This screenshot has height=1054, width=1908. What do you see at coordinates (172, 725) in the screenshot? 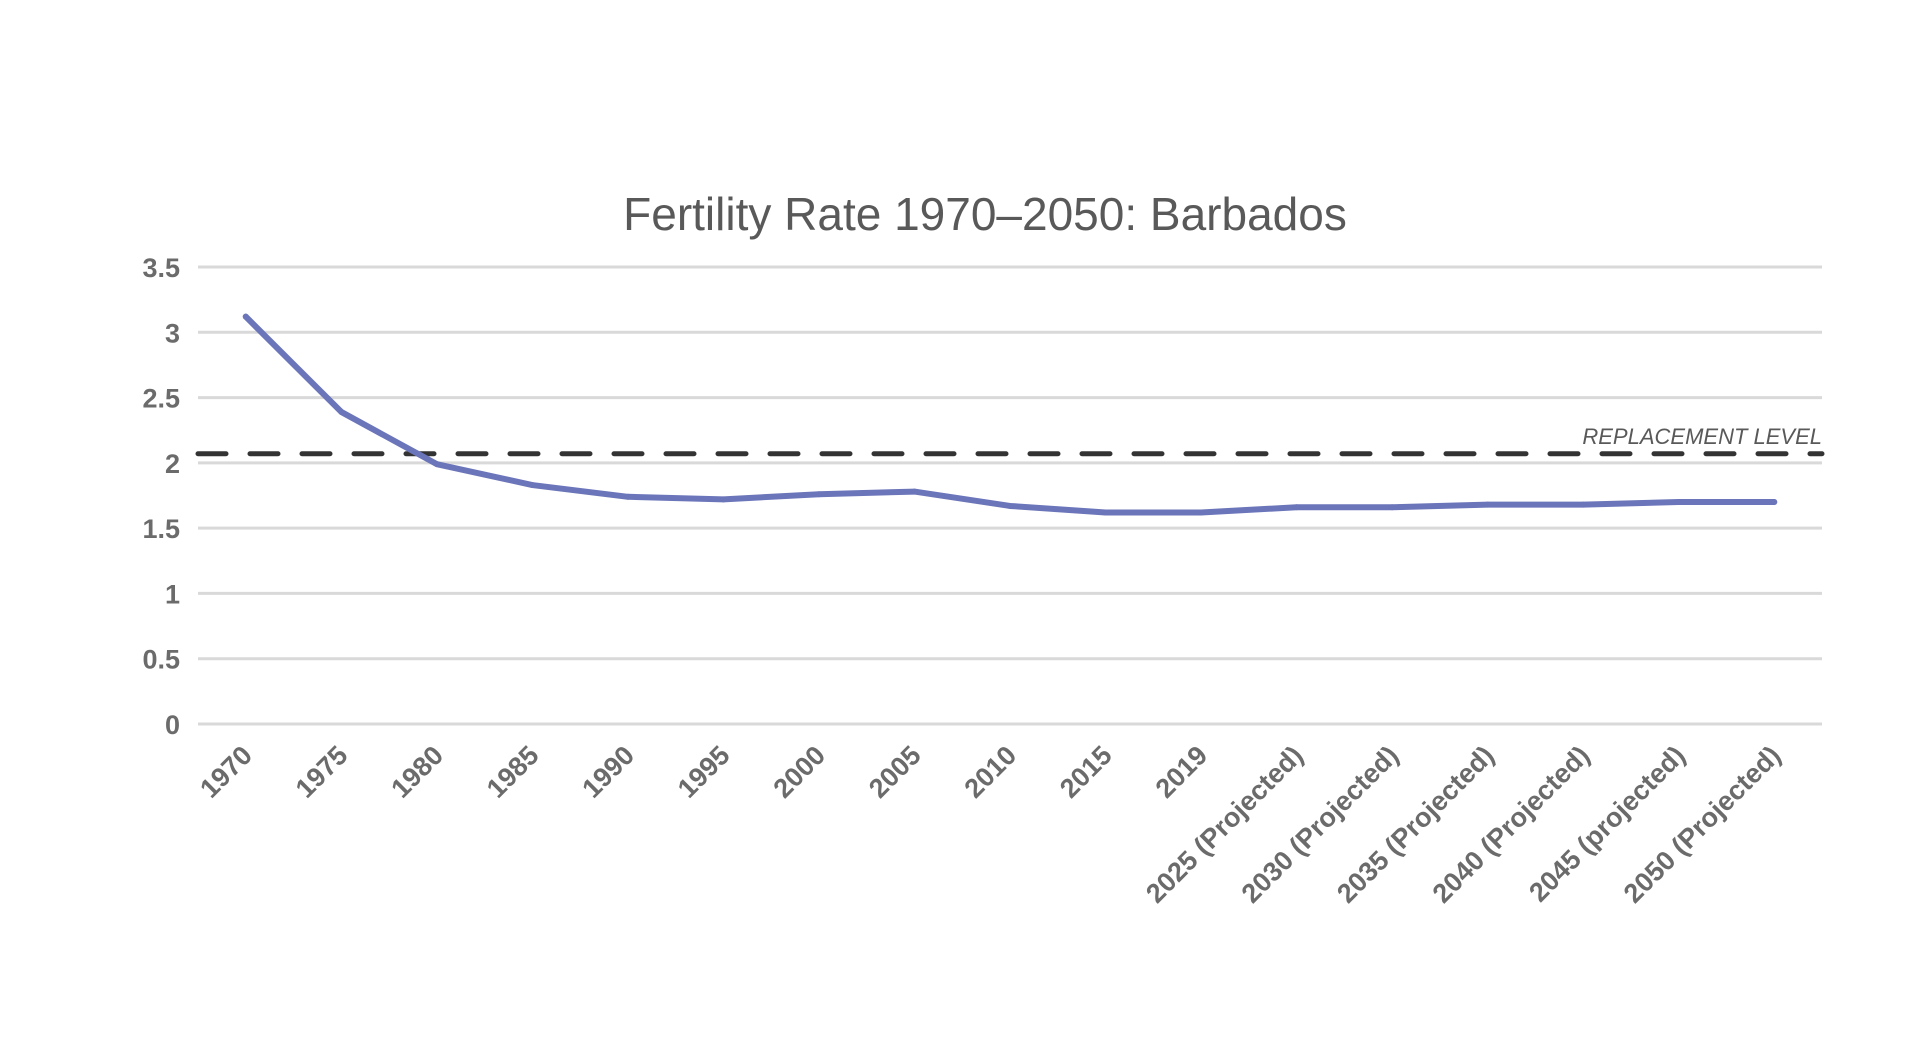
I see `y-tick-label: 0` at bounding box center [172, 725].